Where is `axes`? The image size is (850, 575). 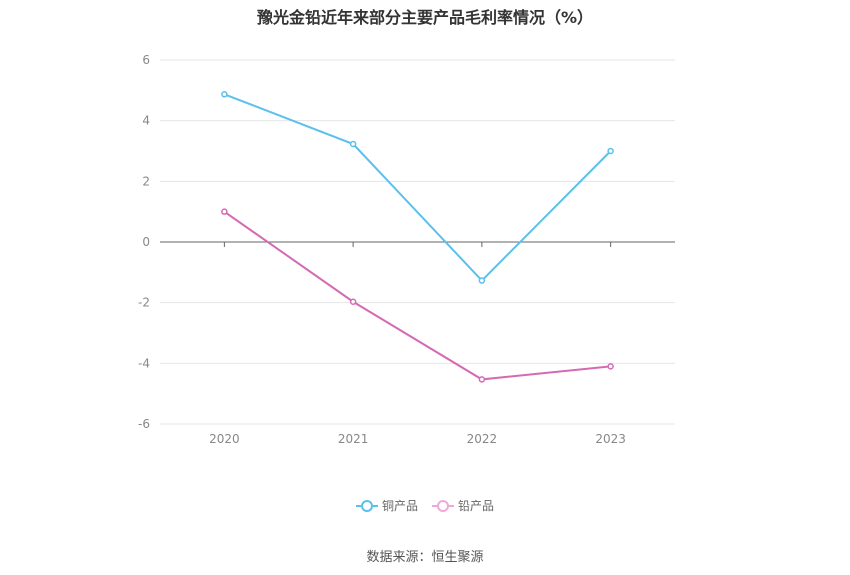 axes is located at coordinates (417, 244).